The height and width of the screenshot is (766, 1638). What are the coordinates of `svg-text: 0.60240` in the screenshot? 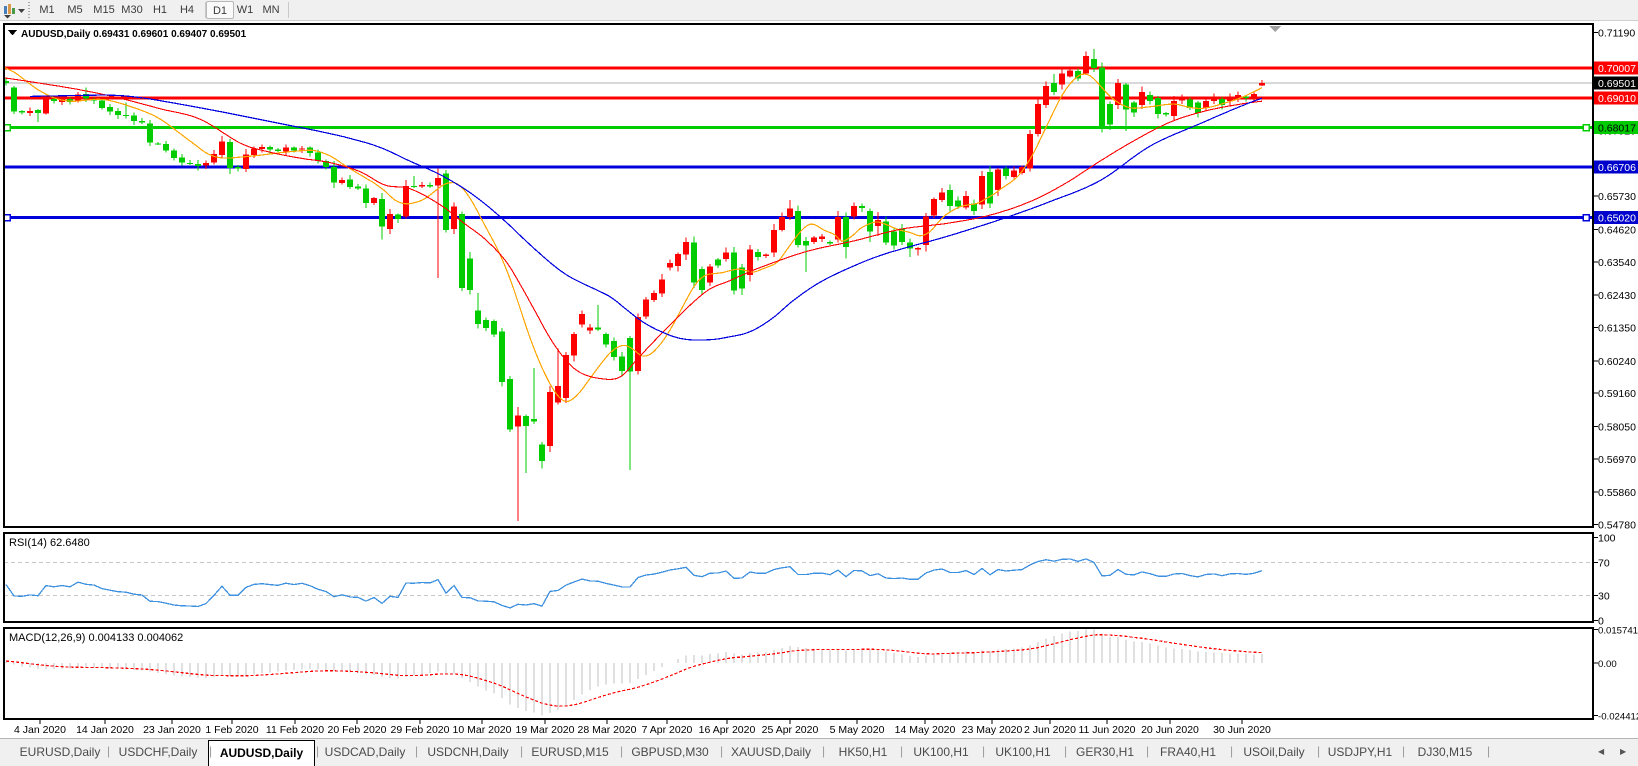 It's located at (1617, 362).